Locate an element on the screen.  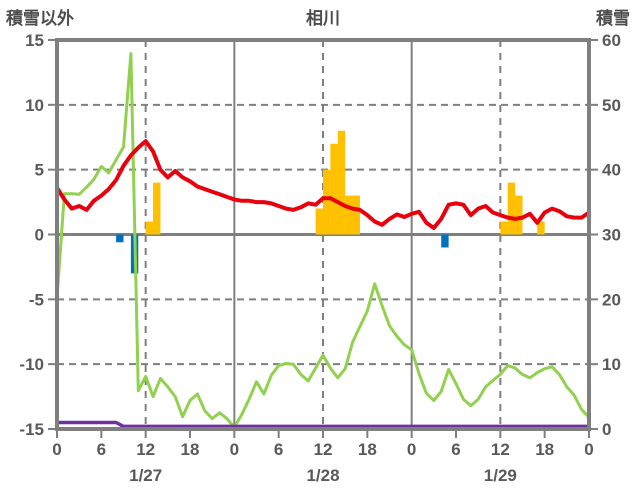
purple-line is located at coordinates (323, 424).